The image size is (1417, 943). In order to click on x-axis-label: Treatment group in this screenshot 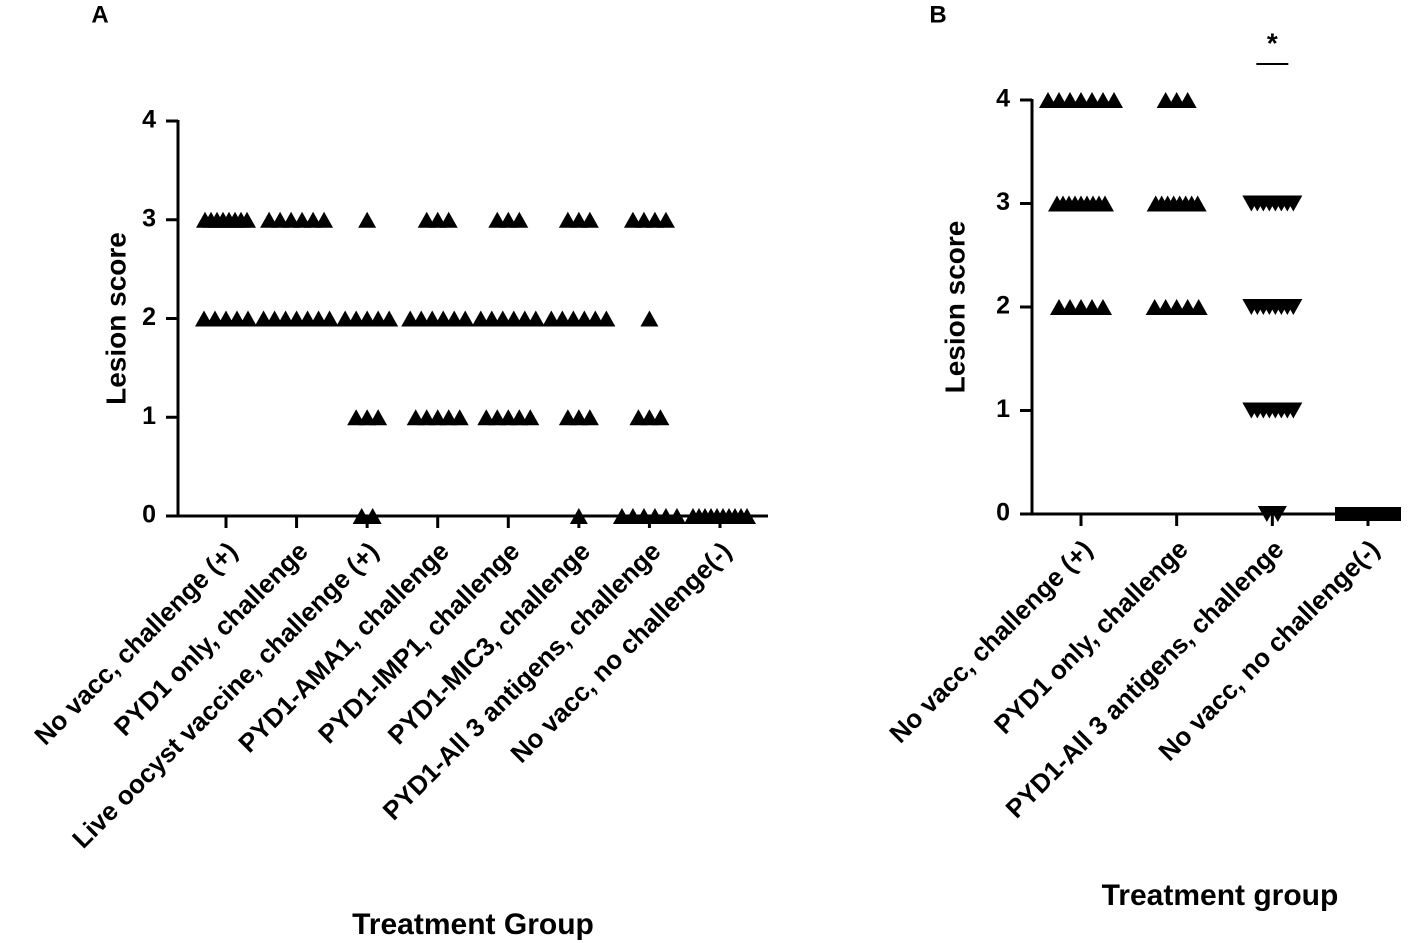, I will do `click(1220, 895)`.